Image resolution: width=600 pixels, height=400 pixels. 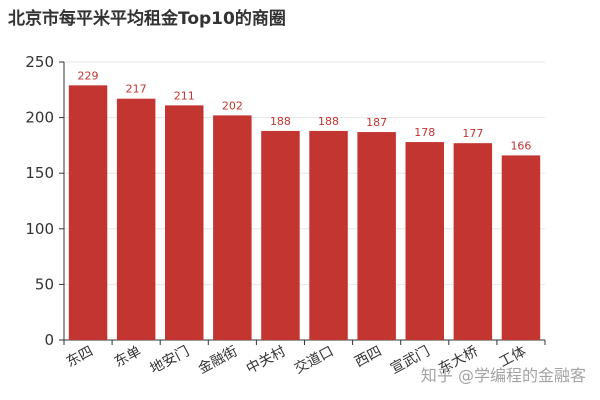 I want to click on data-label: 177, so click(x=472, y=133).